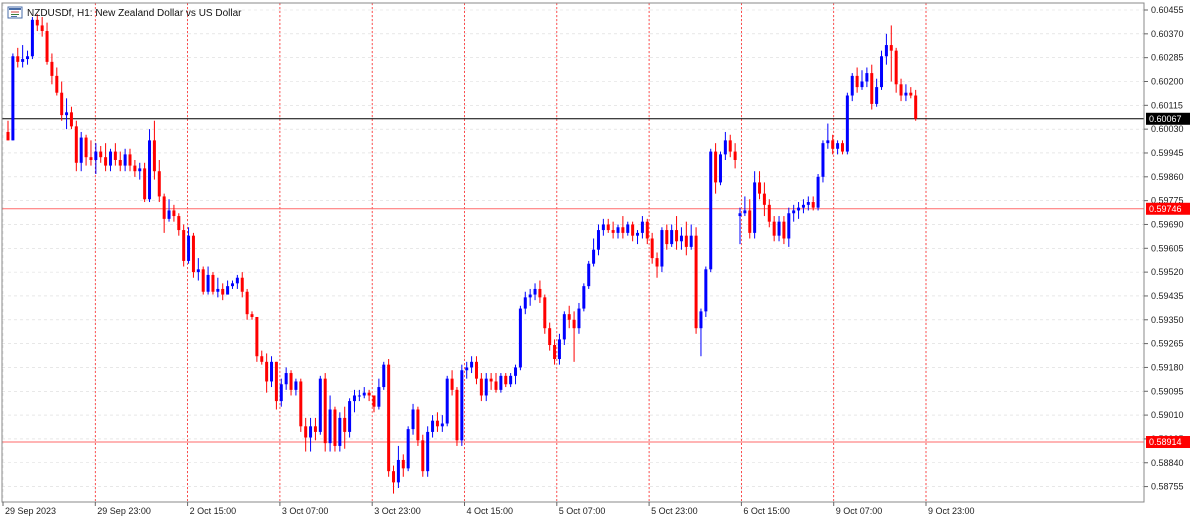  Describe the element at coordinates (1167, 463) in the screenshot. I see `y-tick-label: 0.58840` at that location.